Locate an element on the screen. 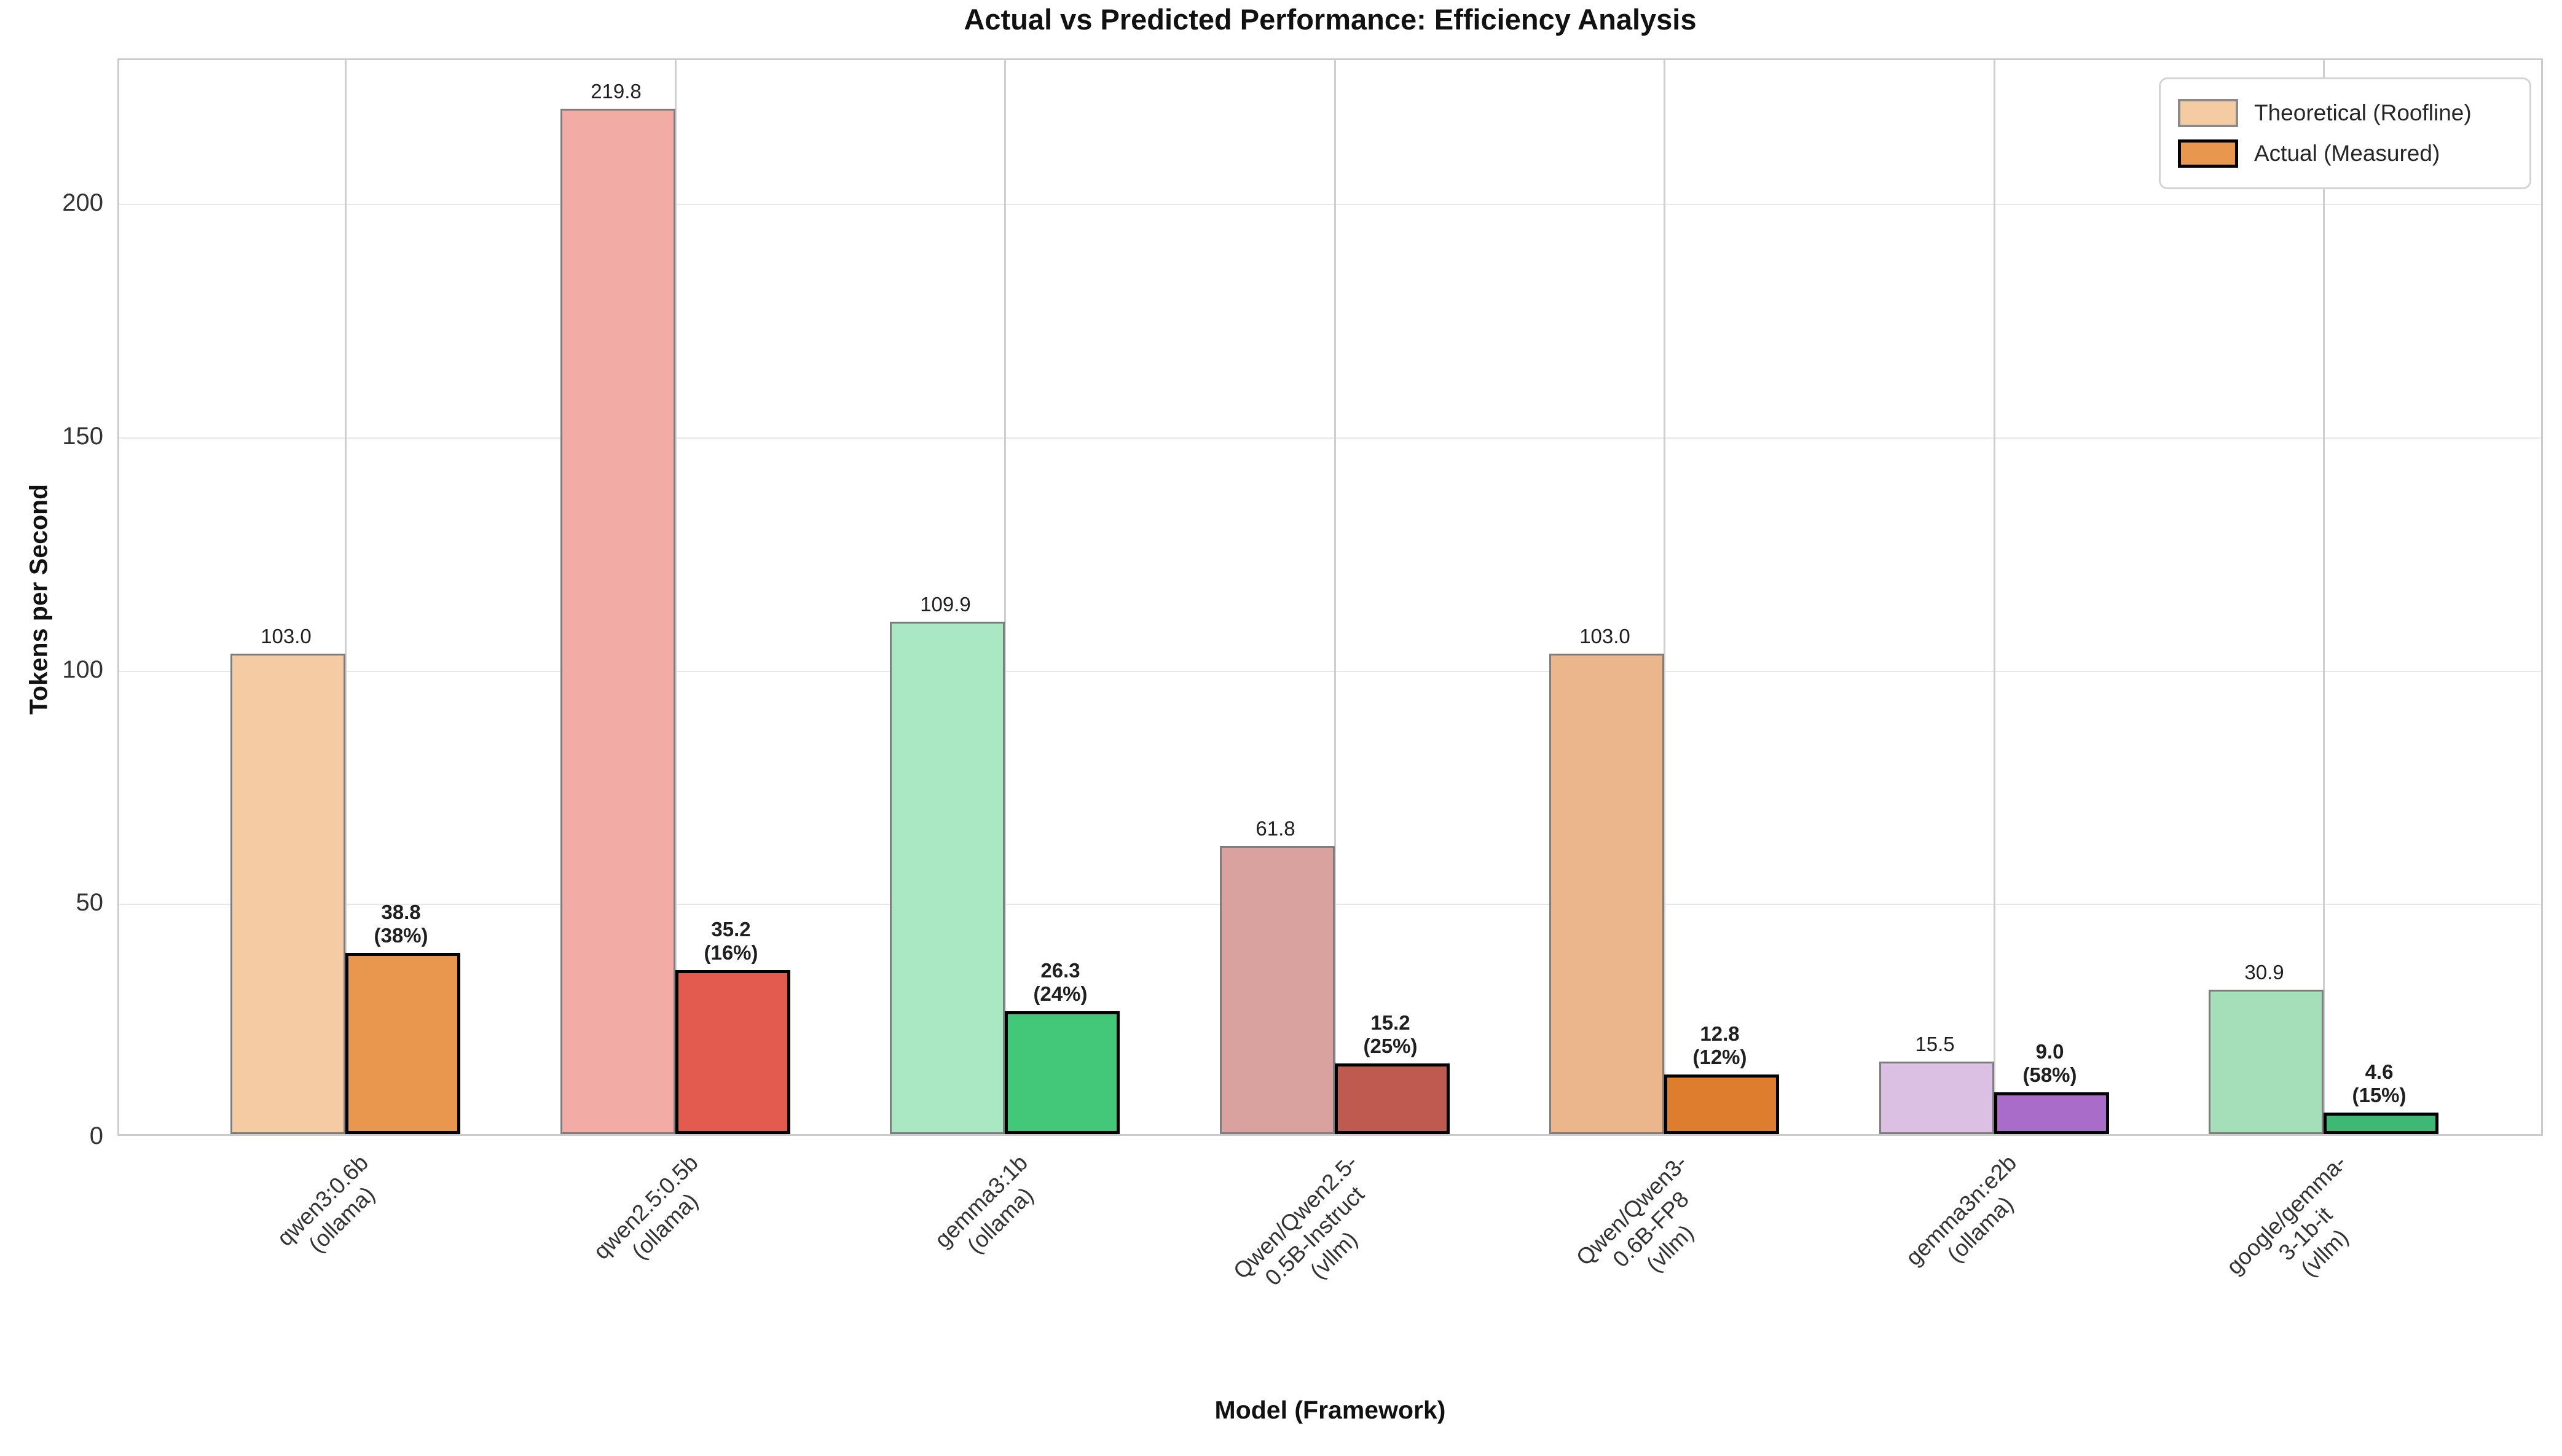 Image resolution: width=2562 pixels, height=1456 pixels. theoretical-value-label: 109.9 is located at coordinates (945, 604).